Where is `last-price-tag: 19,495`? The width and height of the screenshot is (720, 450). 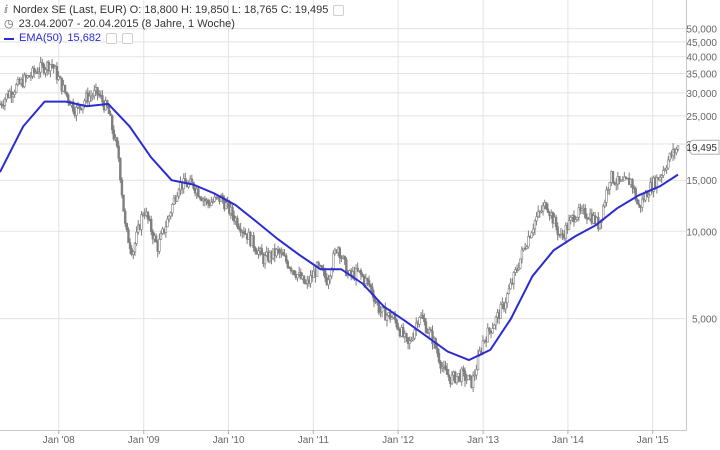 last-price-tag: 19,495 is located at coordinates (702, 147).